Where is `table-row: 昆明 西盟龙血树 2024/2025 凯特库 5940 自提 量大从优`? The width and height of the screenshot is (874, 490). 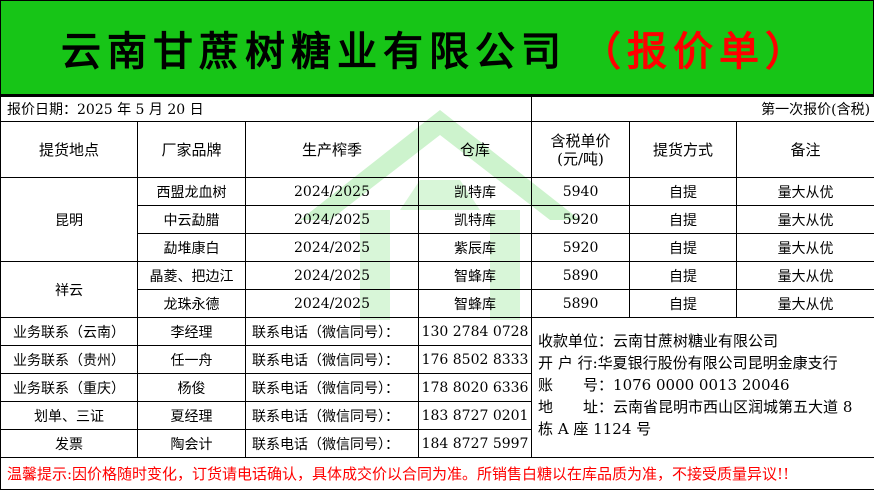 table-row: 昆明 西盟龙血树 2024/2025 凯特库 5940 自提 量大从优 is located at coordinates (437, 192).